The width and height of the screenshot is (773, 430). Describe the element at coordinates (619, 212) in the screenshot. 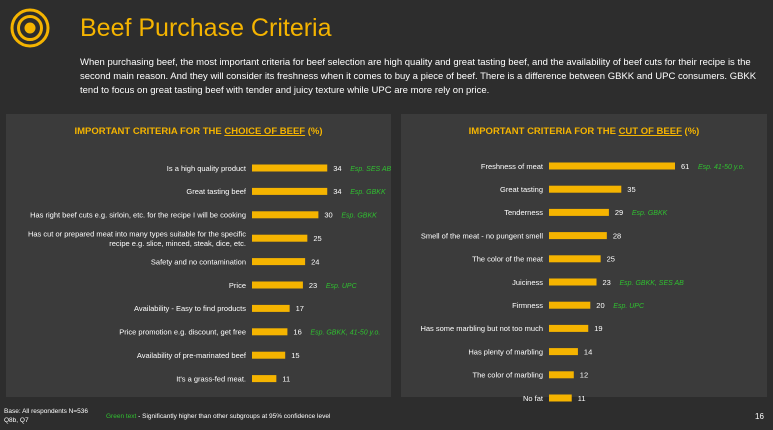

I see `value-label: 29` at that location.